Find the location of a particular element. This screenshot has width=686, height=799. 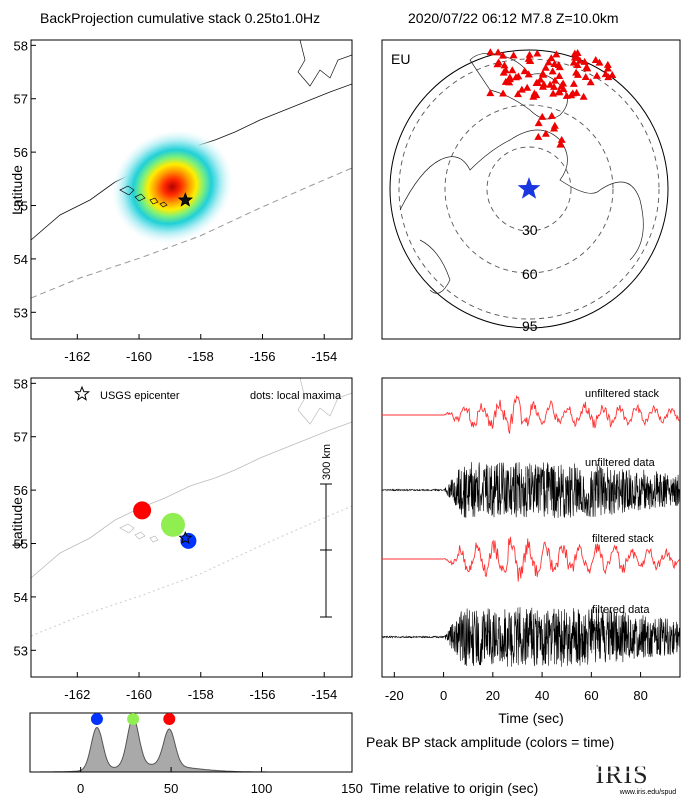

legend-note: dots: local maxima is located at coordinates (296, 396).